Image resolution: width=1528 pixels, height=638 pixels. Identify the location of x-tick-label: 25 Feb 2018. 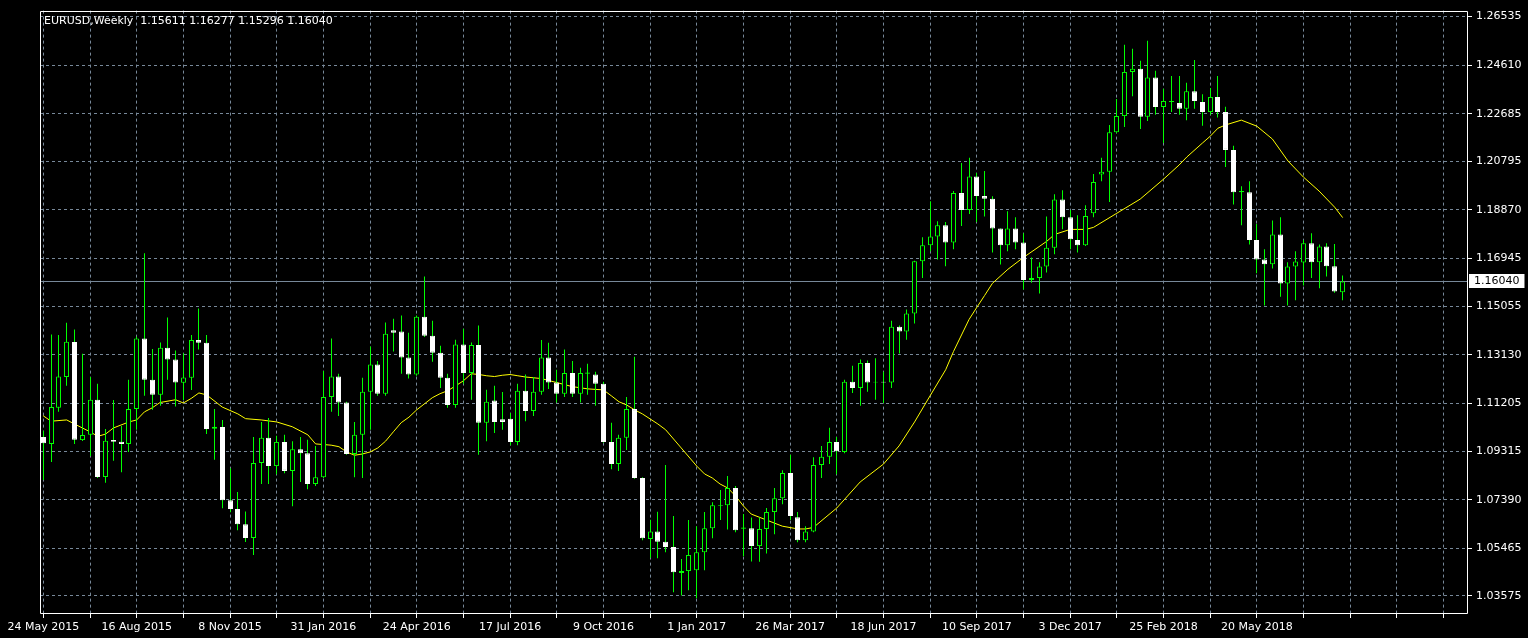
(1163, 627).